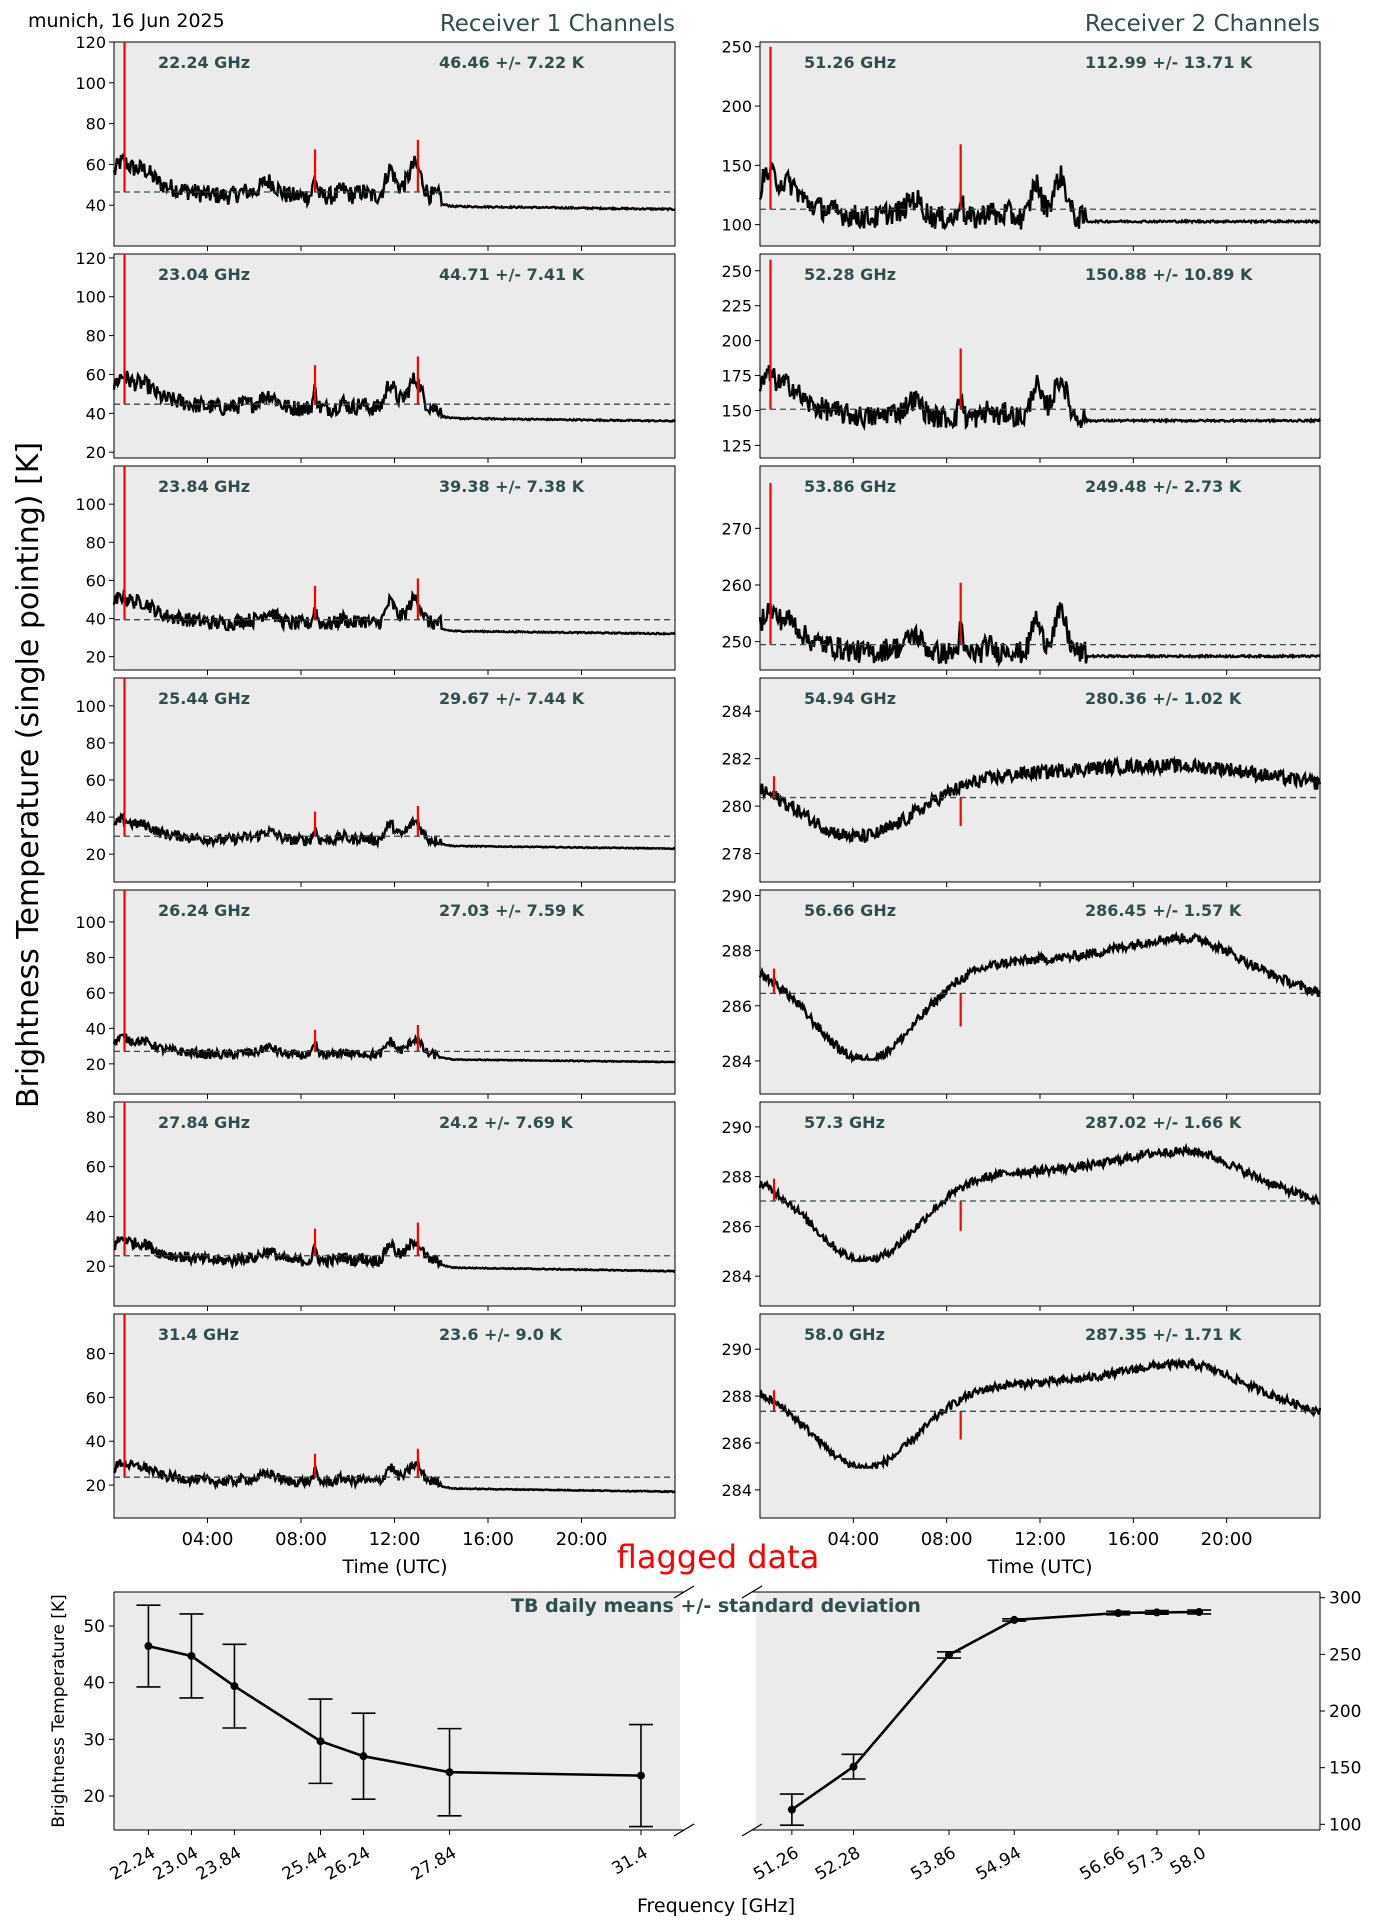 This screenshot has width=1384, height=1927. I want to click on right-y-tick-label: 250, so click(1345, 1655).